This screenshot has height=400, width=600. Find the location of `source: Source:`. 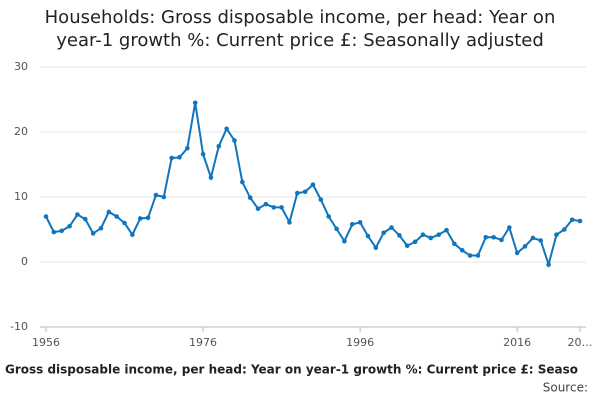

source: Source: is located at coordinates (565, 388).